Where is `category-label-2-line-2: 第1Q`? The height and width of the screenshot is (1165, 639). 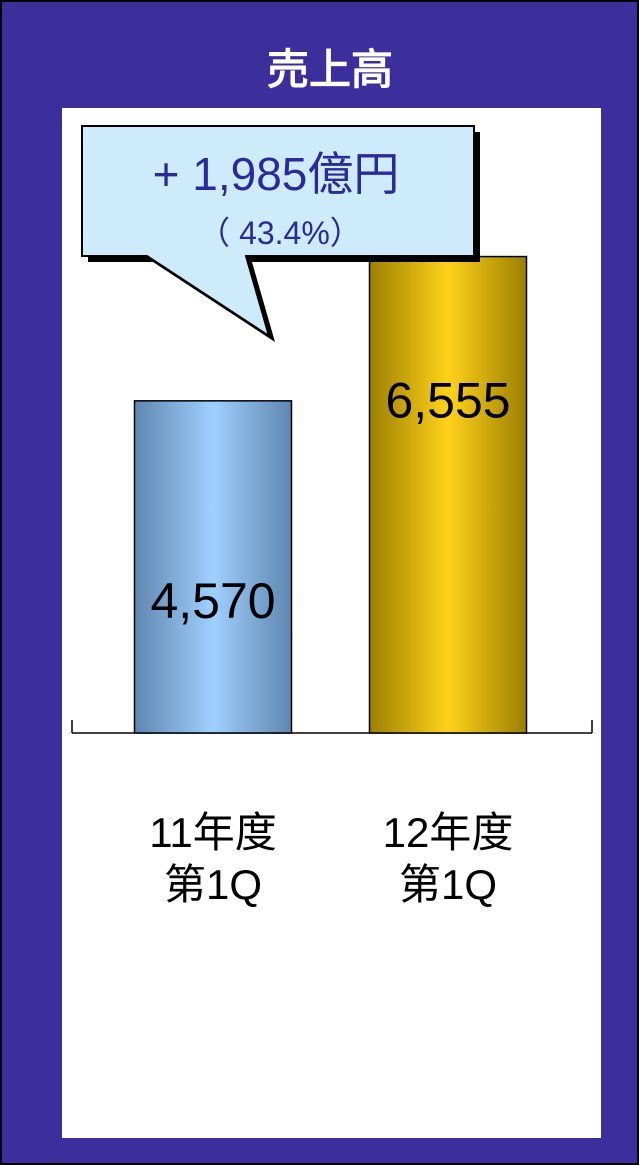 category-label-2-line-2: 第1Q is located at coordinates (448, 884).